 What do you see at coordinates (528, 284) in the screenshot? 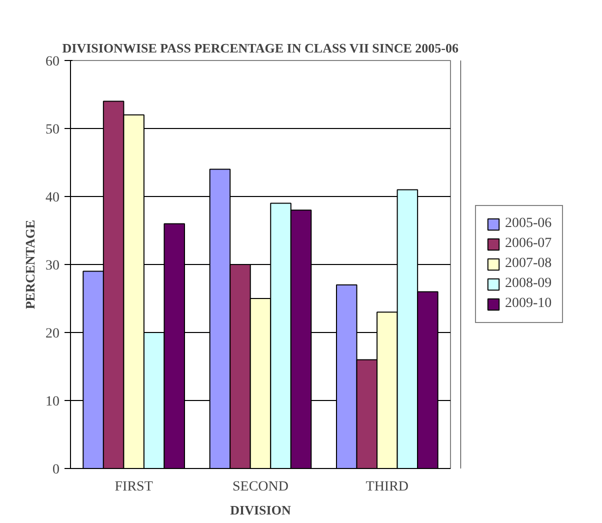
I see `legend-label: 2008-09` at bounding box center [528, 284].